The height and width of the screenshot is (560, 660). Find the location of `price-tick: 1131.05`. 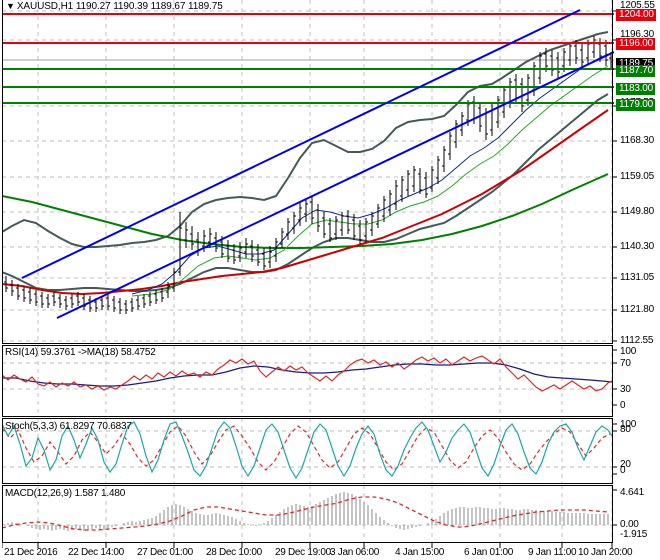

price-tick: 1131.05 is located at coordinates (637, 277).